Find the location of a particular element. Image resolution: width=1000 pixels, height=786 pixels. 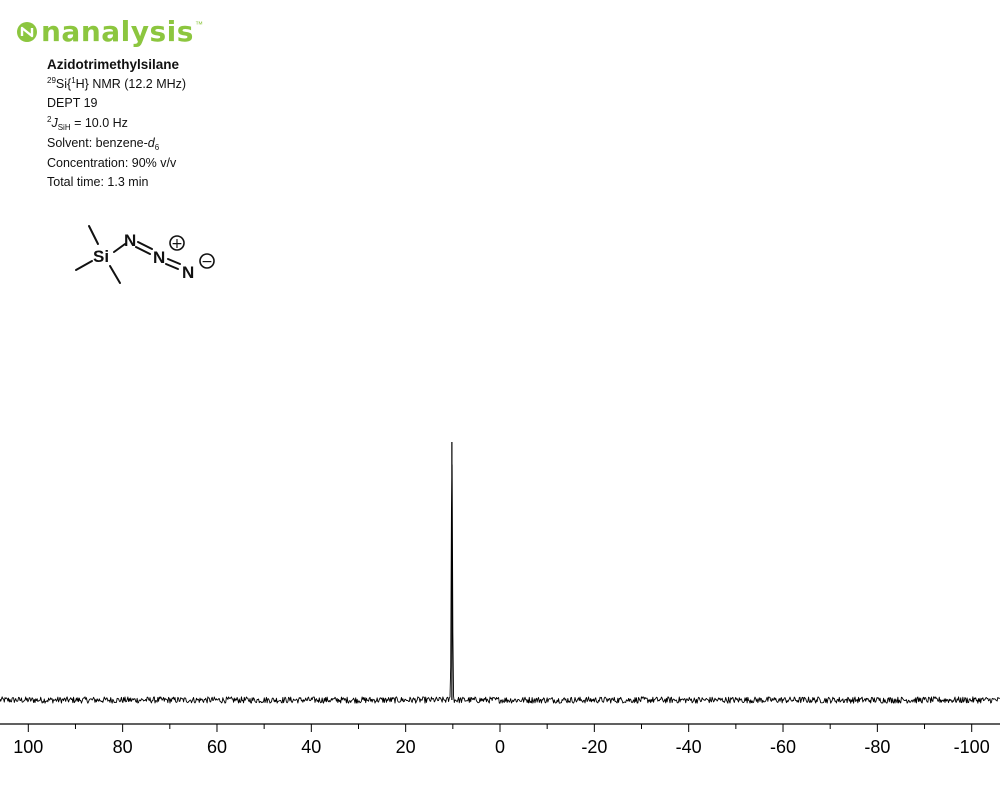

solvent-label: Solvent: benzene- is located at coordinates (97, 142).